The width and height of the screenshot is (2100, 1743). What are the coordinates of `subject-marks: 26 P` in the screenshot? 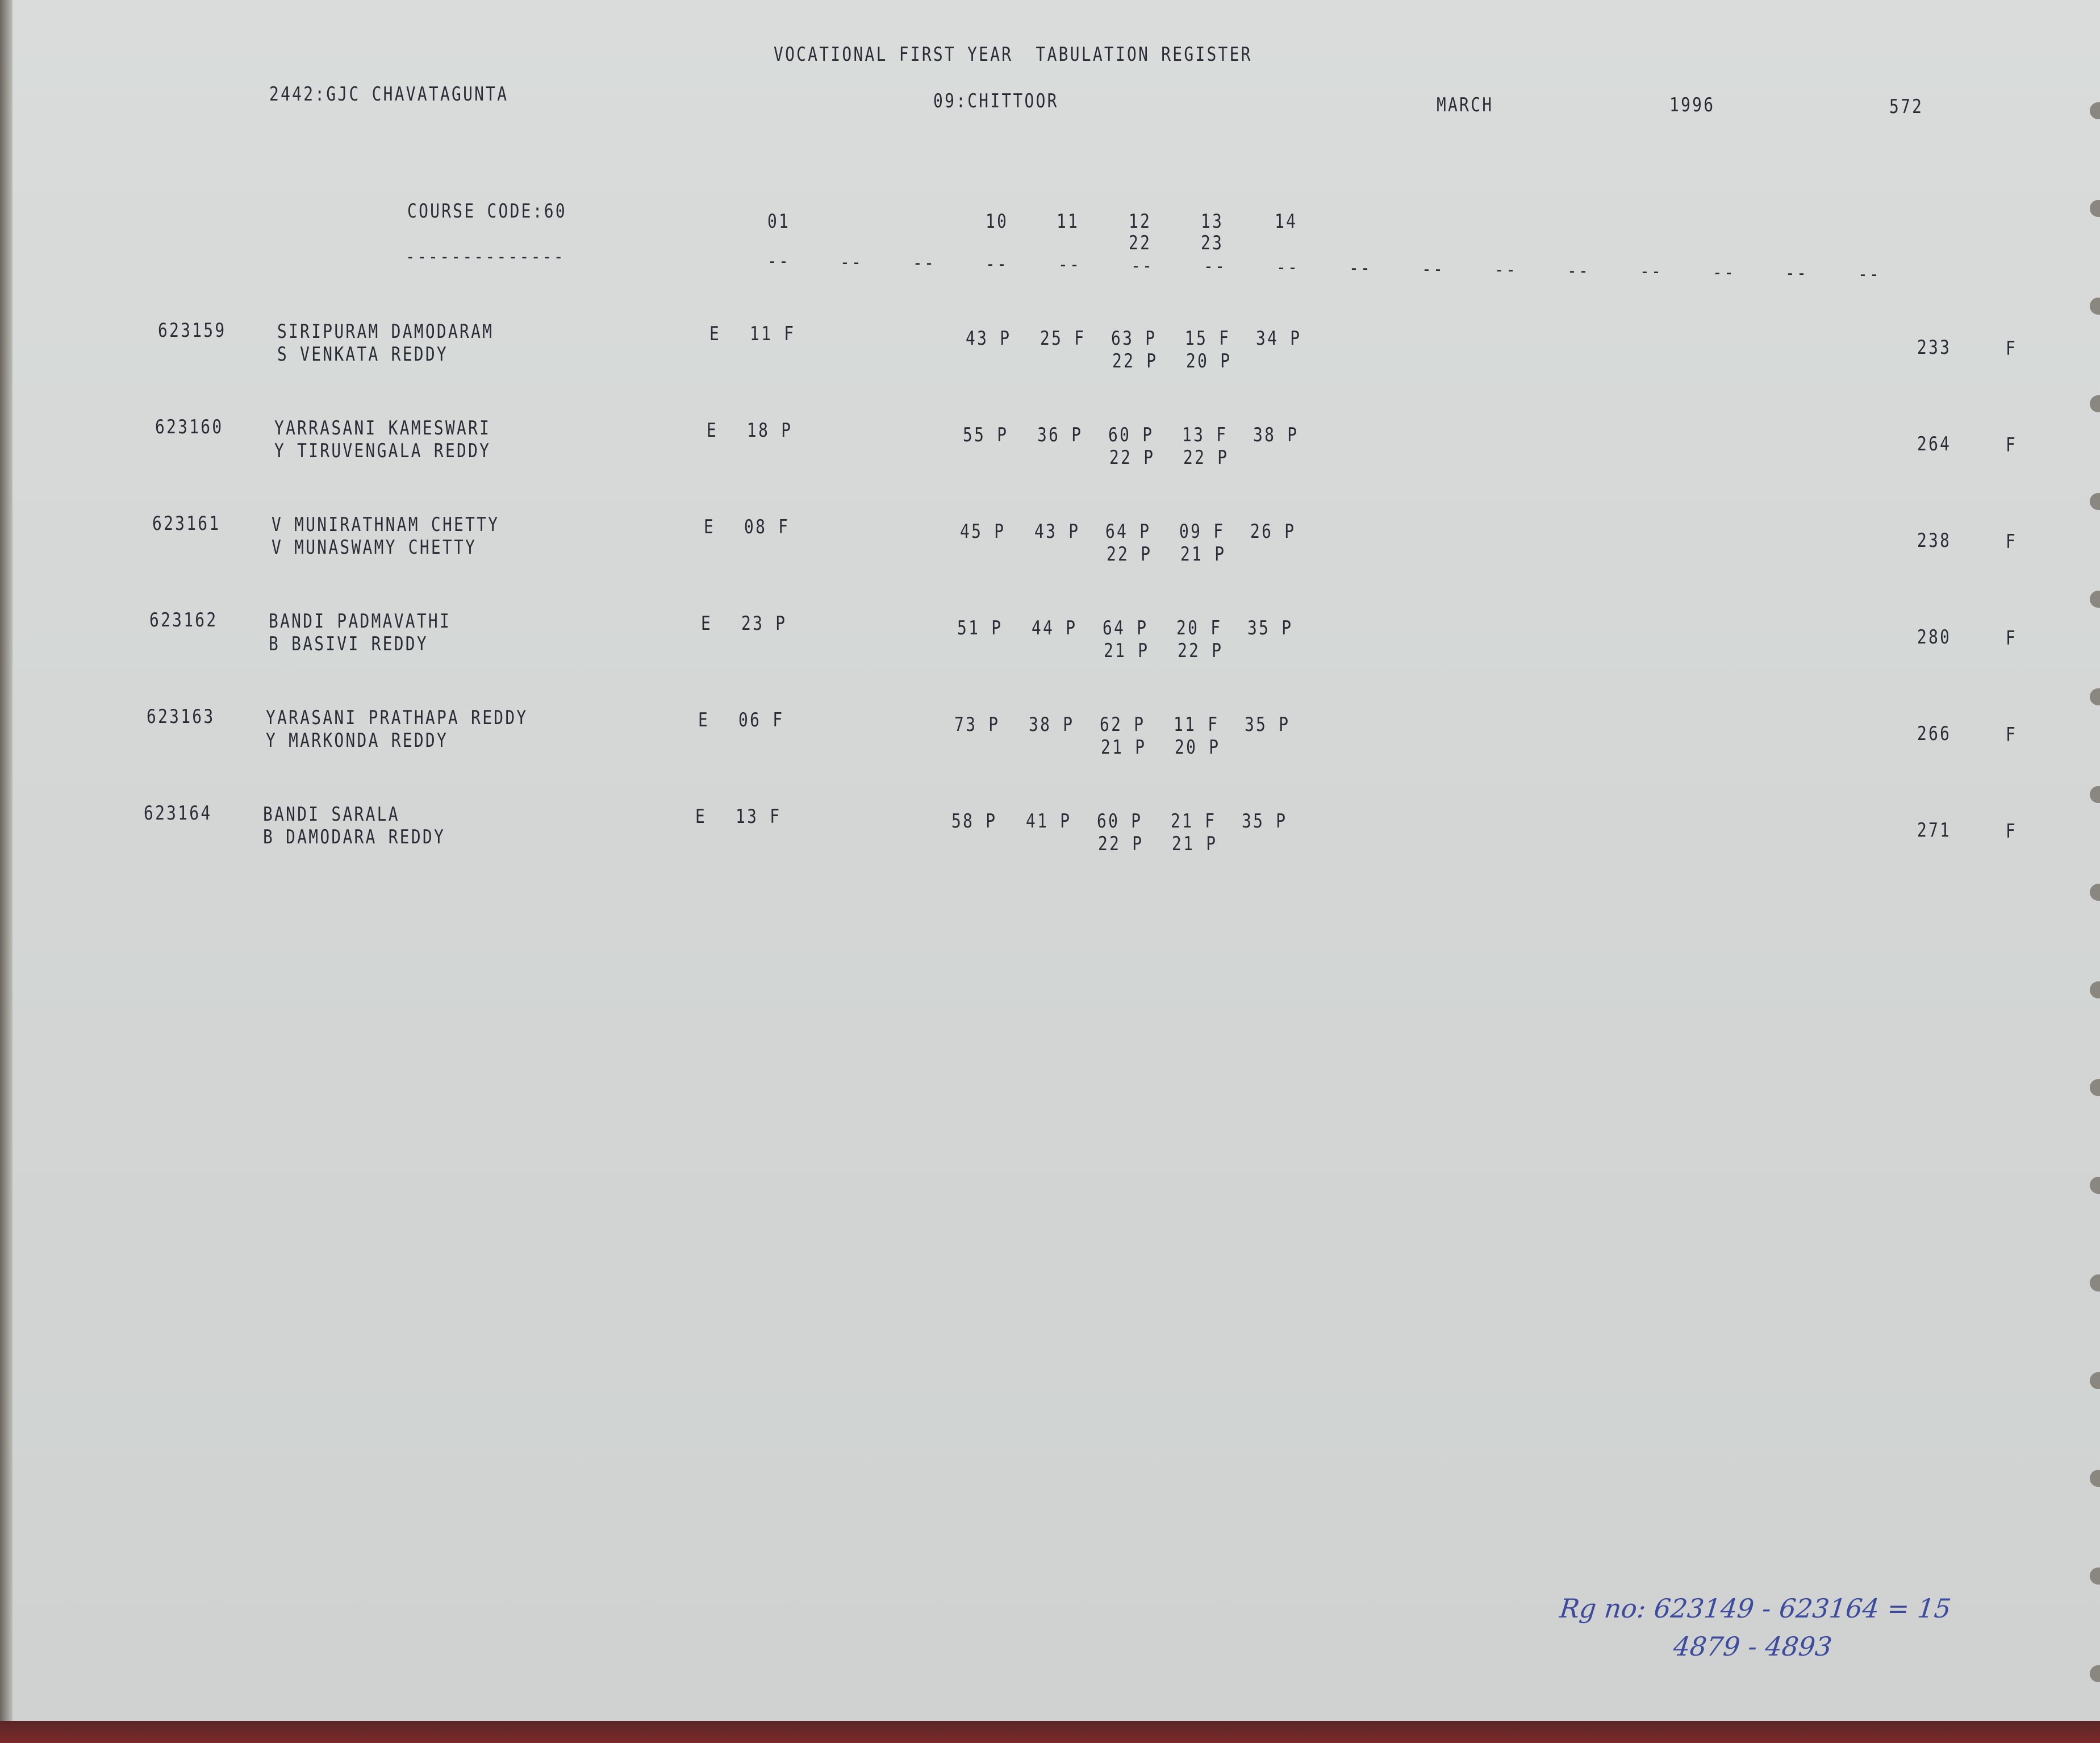 It's located at (1273, 531).